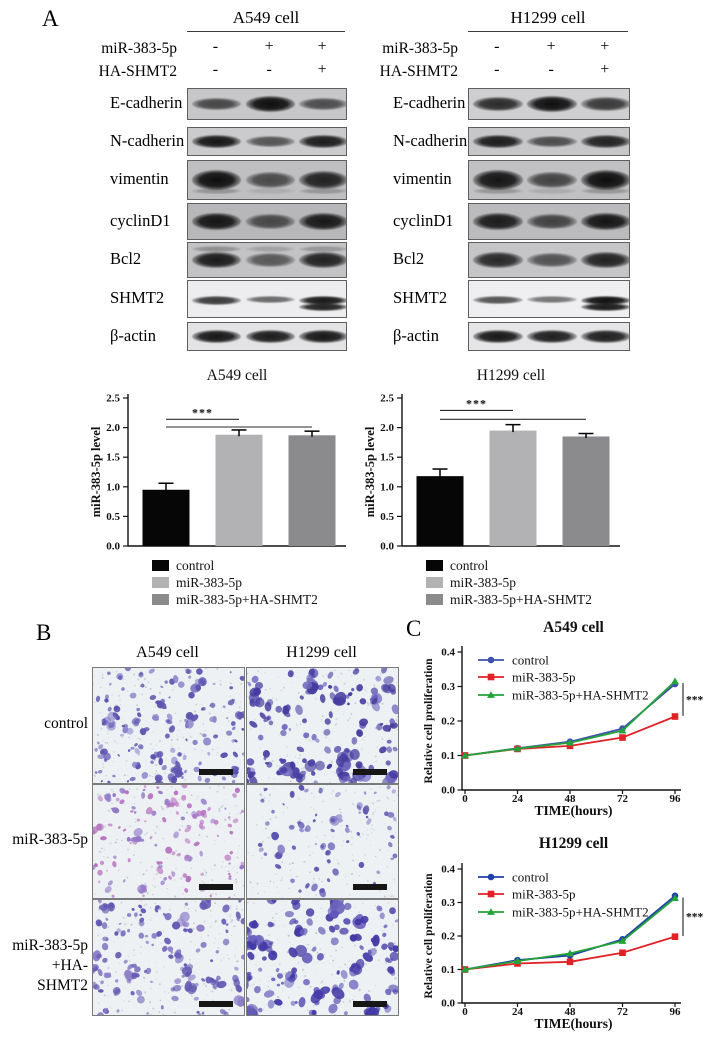 The image size is (707, 1038). I want to click on western-a549-title: A549 cell, so click(266, 17).